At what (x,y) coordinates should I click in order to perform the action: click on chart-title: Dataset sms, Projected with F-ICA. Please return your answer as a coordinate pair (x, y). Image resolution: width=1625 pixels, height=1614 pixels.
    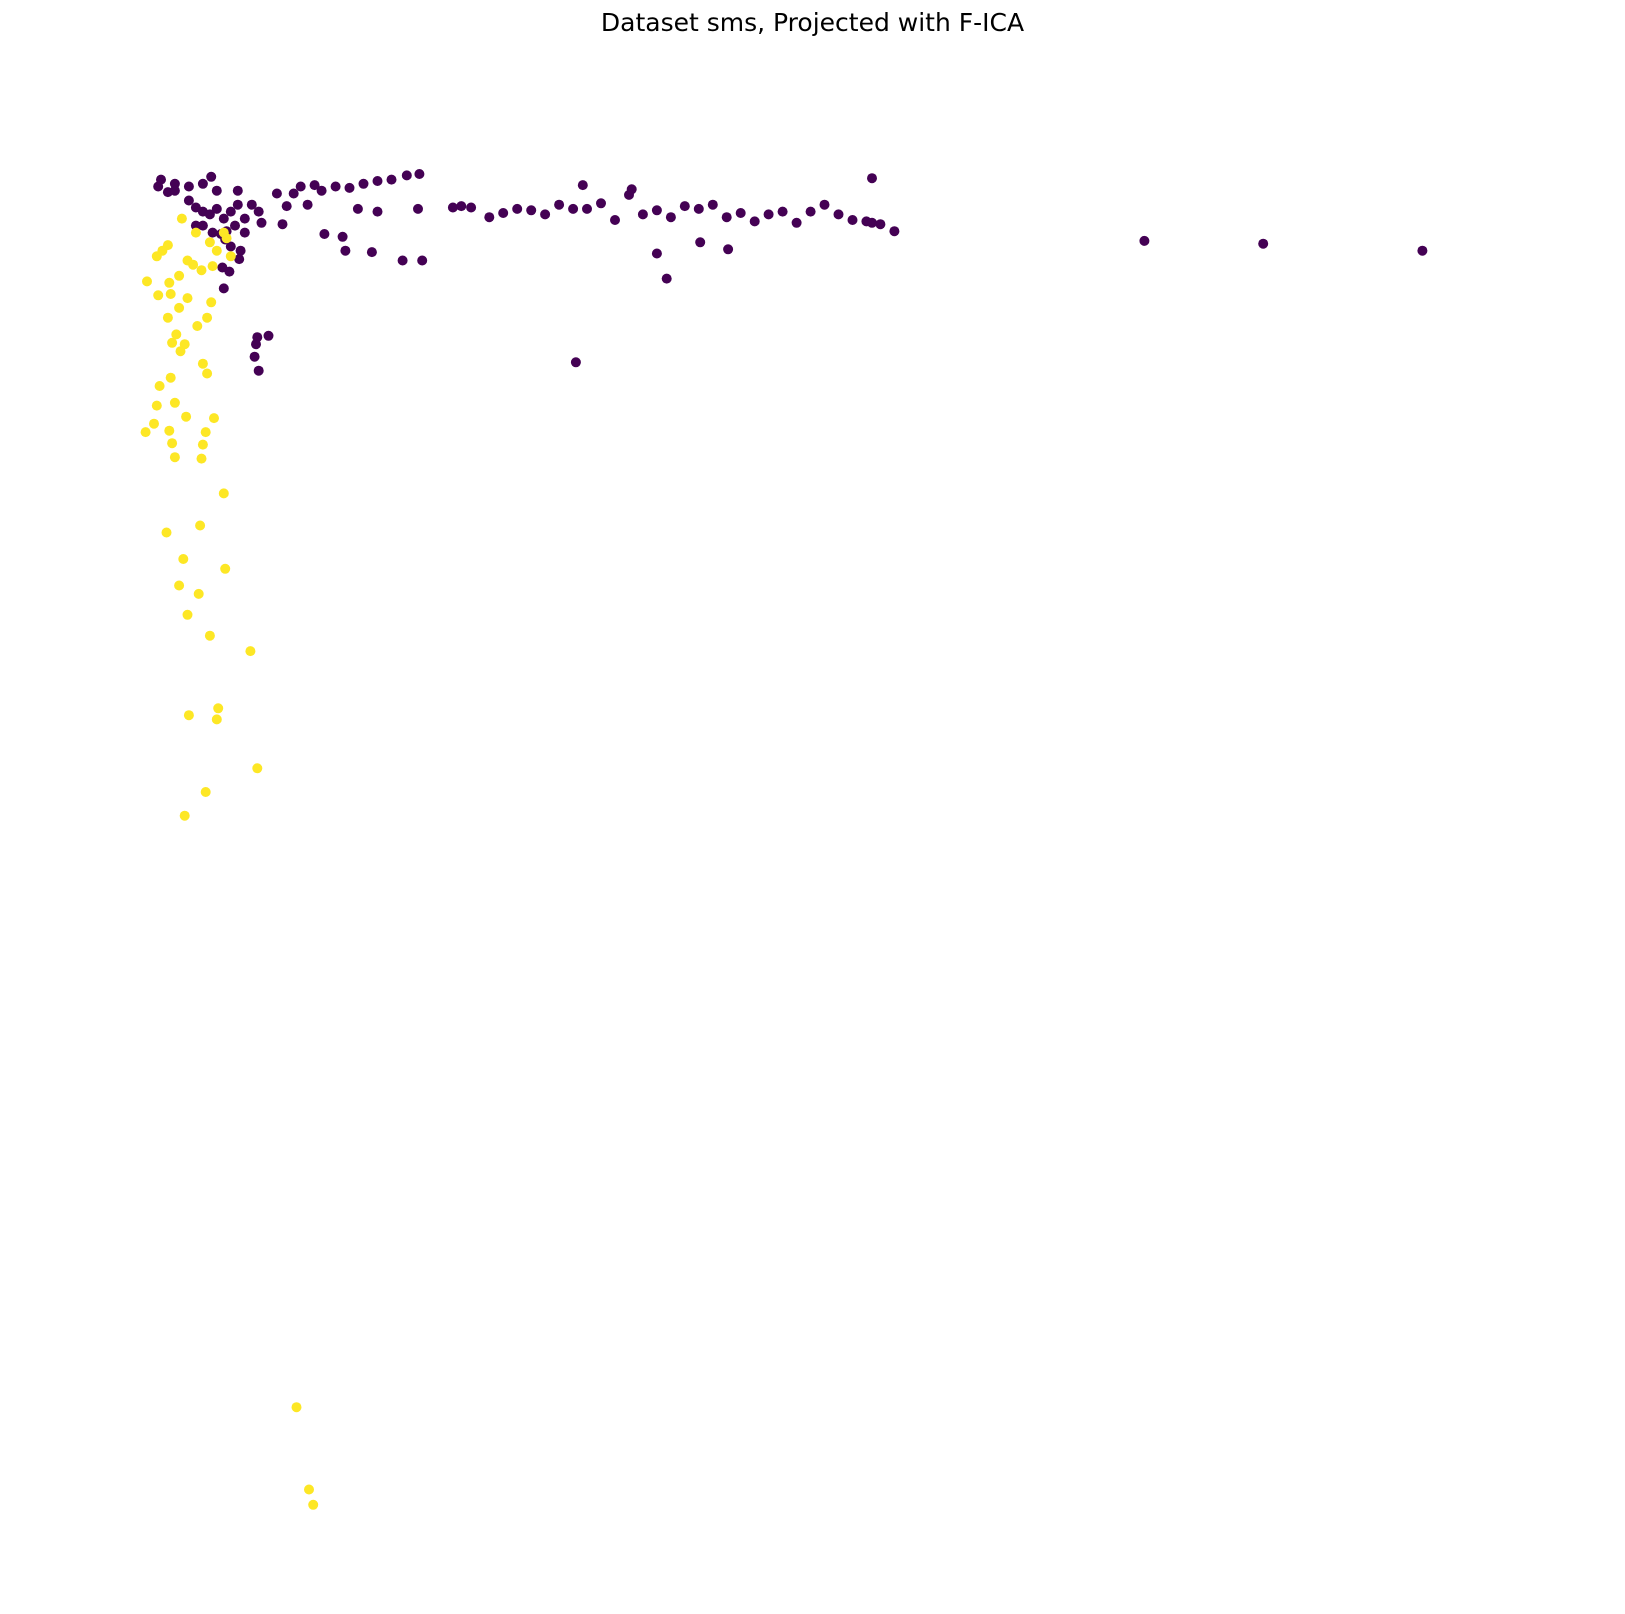
    Looking at the image, I should click on (812, 22).